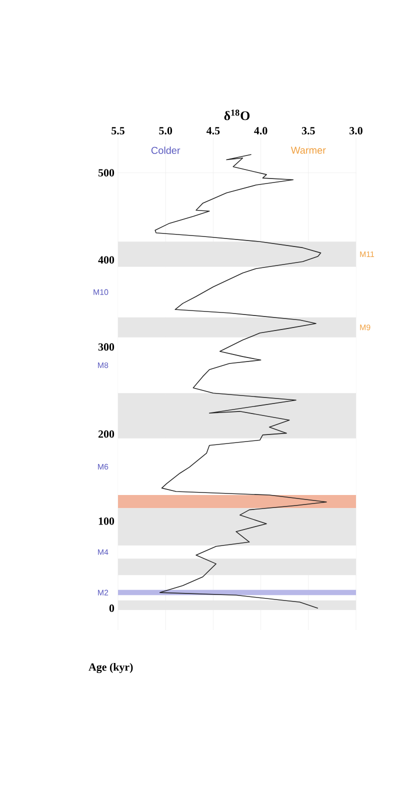  I want to click on x-tick-label: 3.5, so click(308, 130).